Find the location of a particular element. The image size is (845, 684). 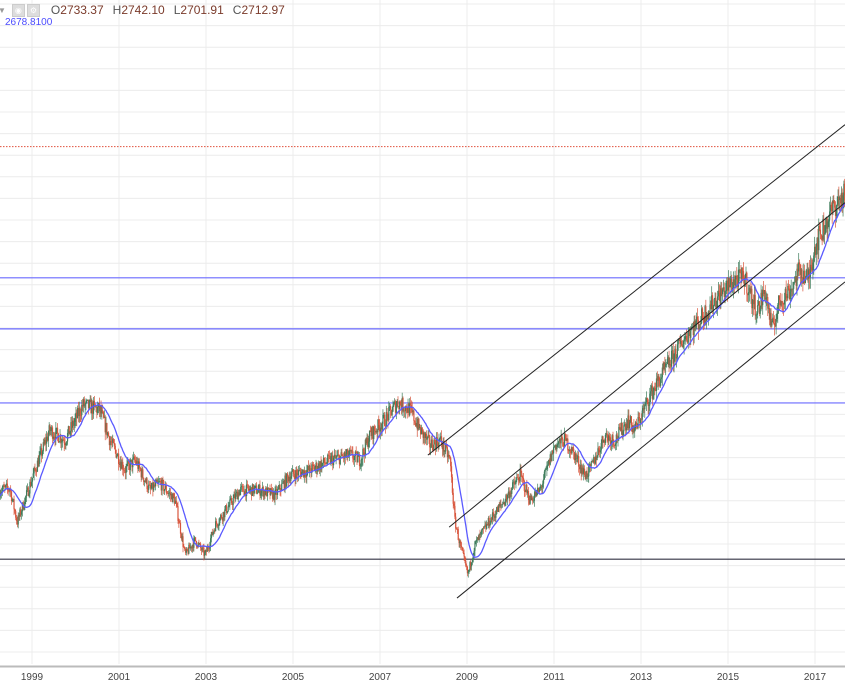

eye-icon: ◉ is located at coordinates (18, 10).